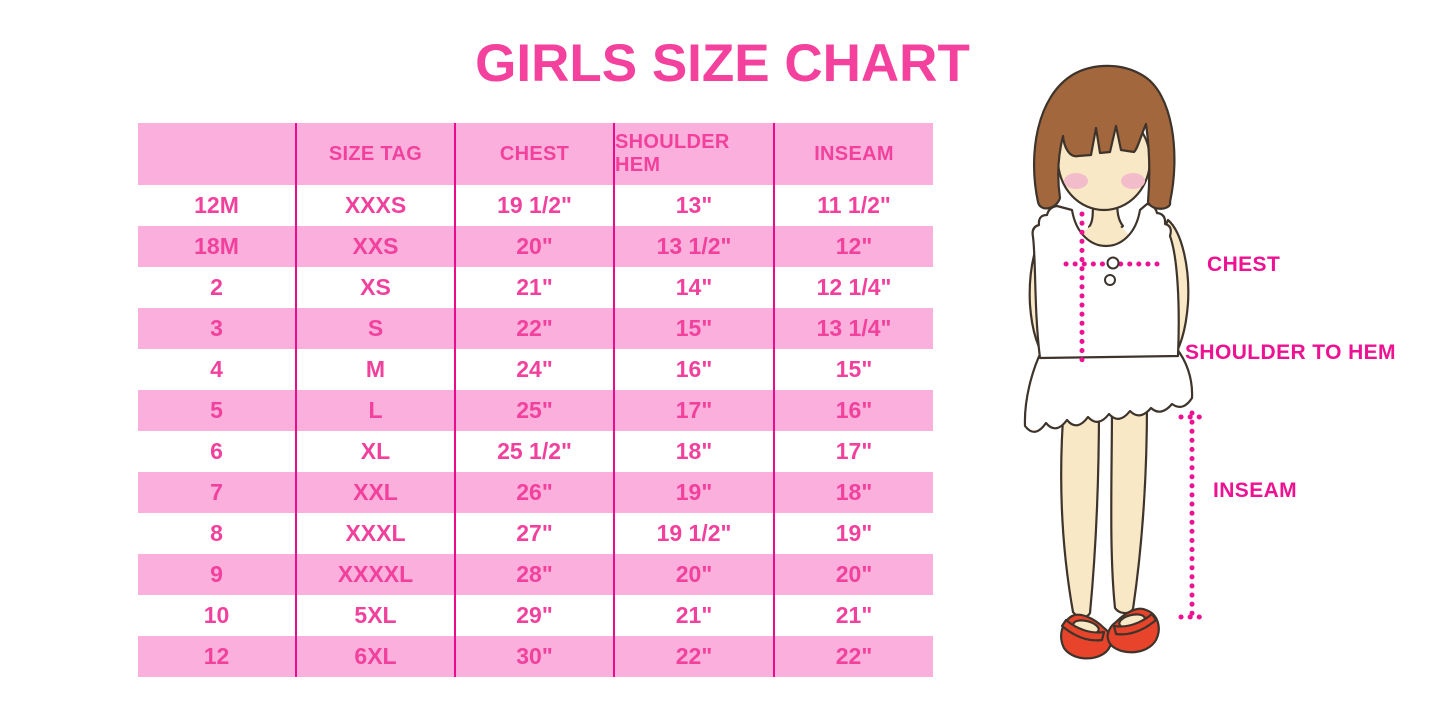  I want to click on inseam-label: INSEAM, so click(1255, 490).